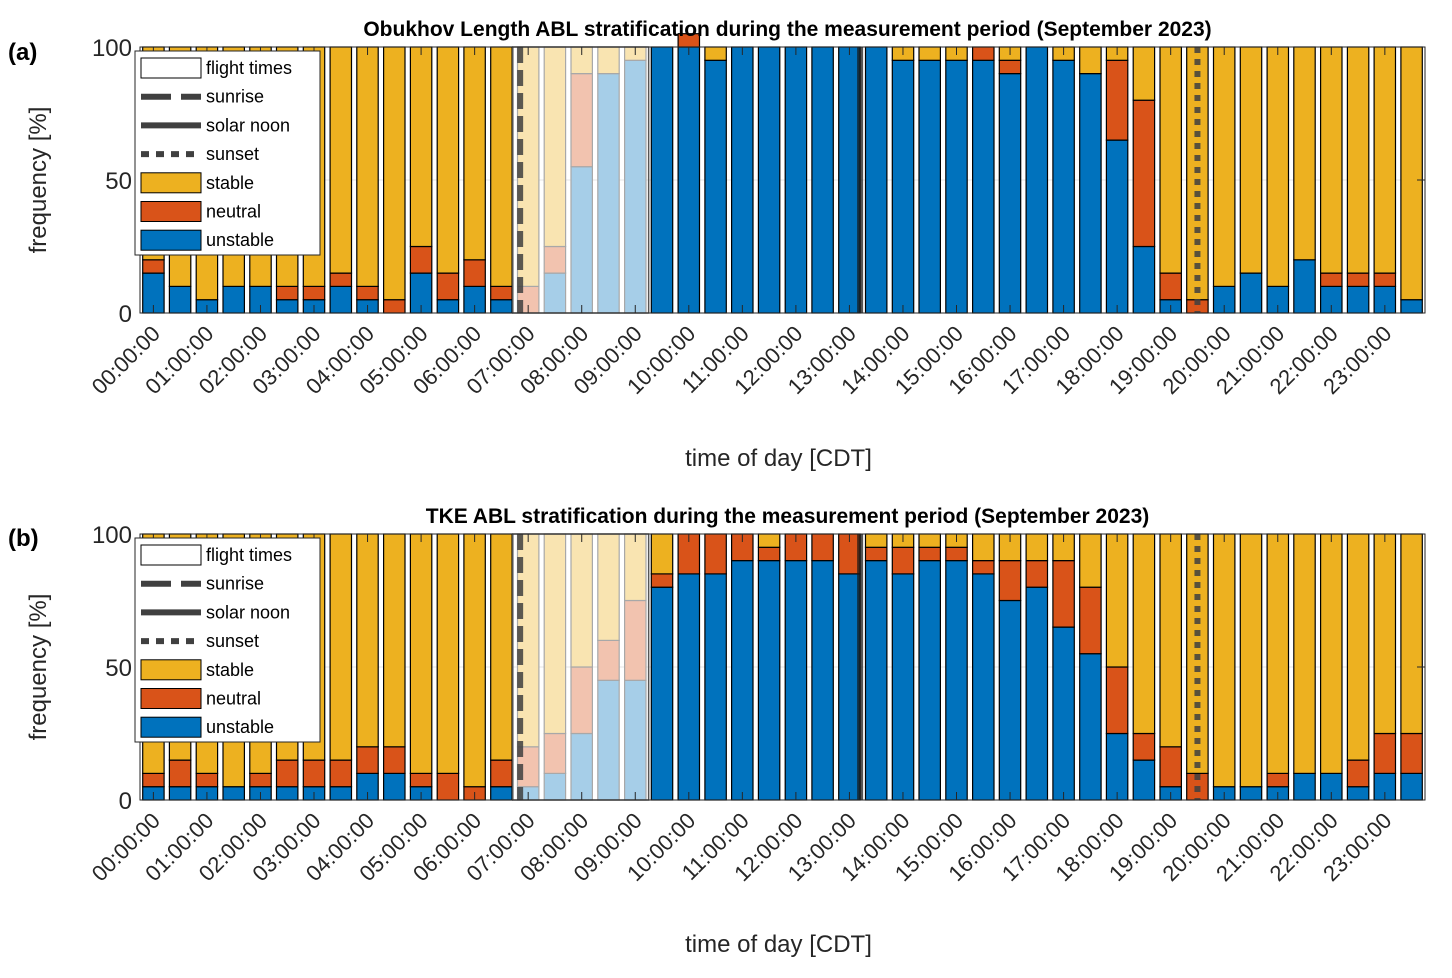 Image resolution: width=1452 pixels, height=978 pixels. Describe the element at coordinates (171, 211) in the screenshot. I see `legend-swatch-neutral` at that location.